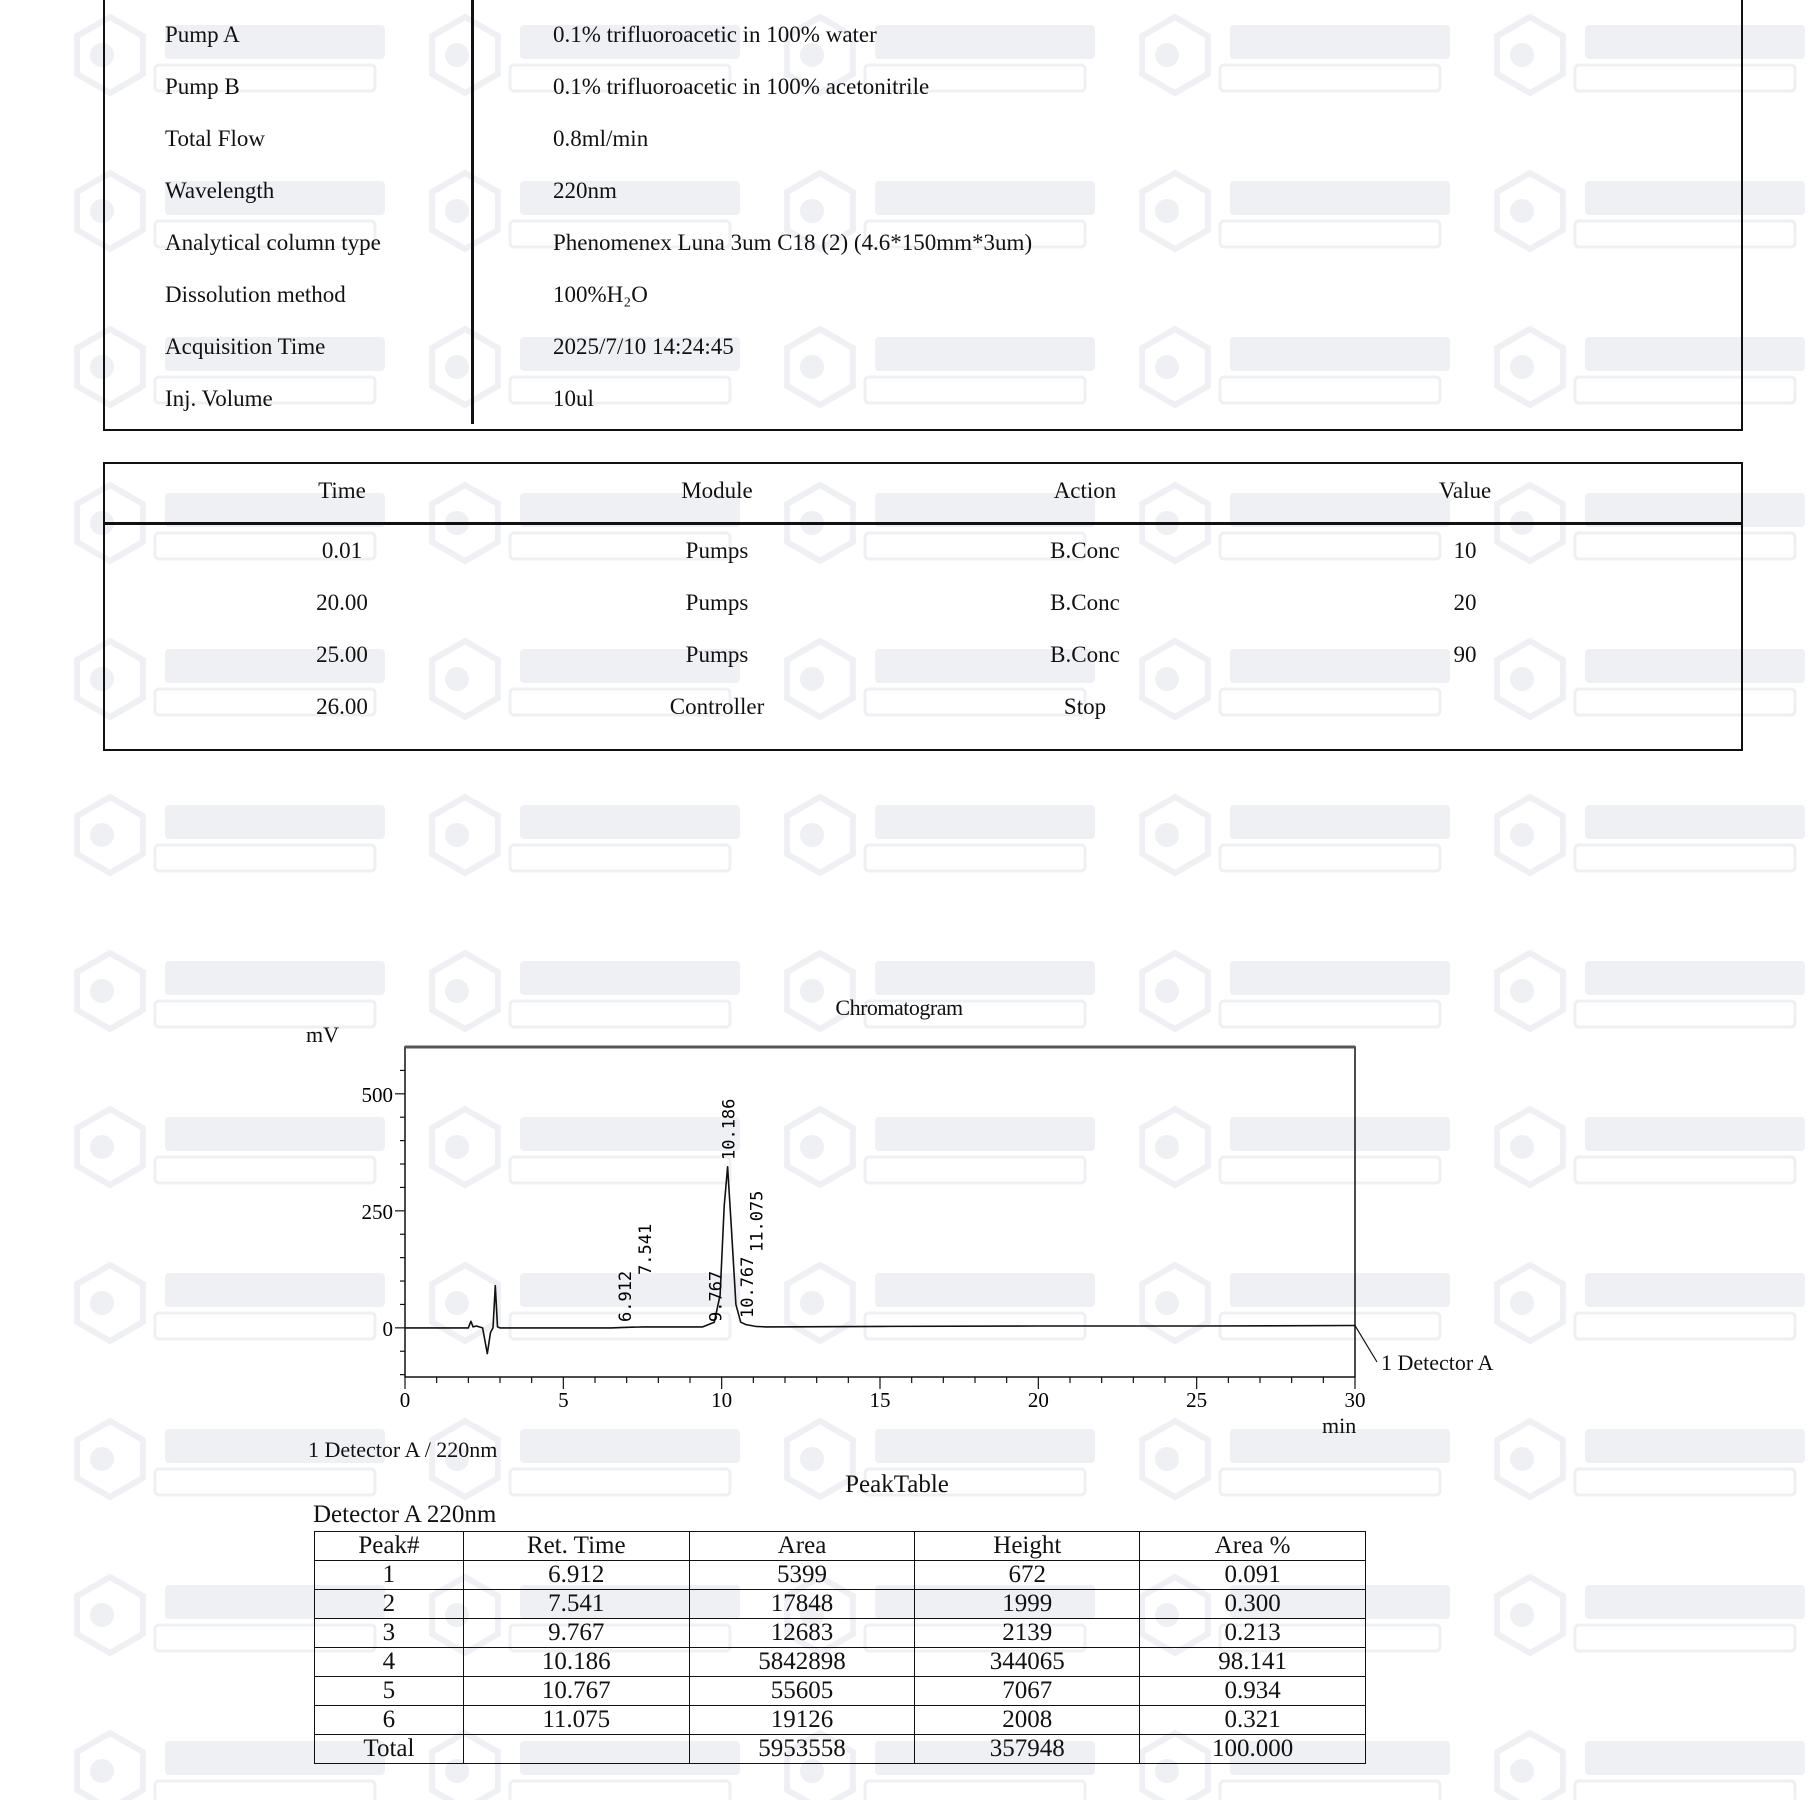 This screenshot has height=1800, width=1810. Describe the element at coordinates (389, 1575) in the screenshot. I see `peak-table-cell: 1` at that location.